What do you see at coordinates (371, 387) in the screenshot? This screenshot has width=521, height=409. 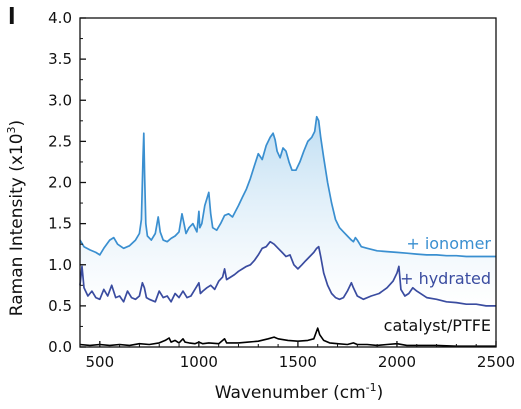 I see `x-axis-title-sup: -1` at bounding box center [371, 387].